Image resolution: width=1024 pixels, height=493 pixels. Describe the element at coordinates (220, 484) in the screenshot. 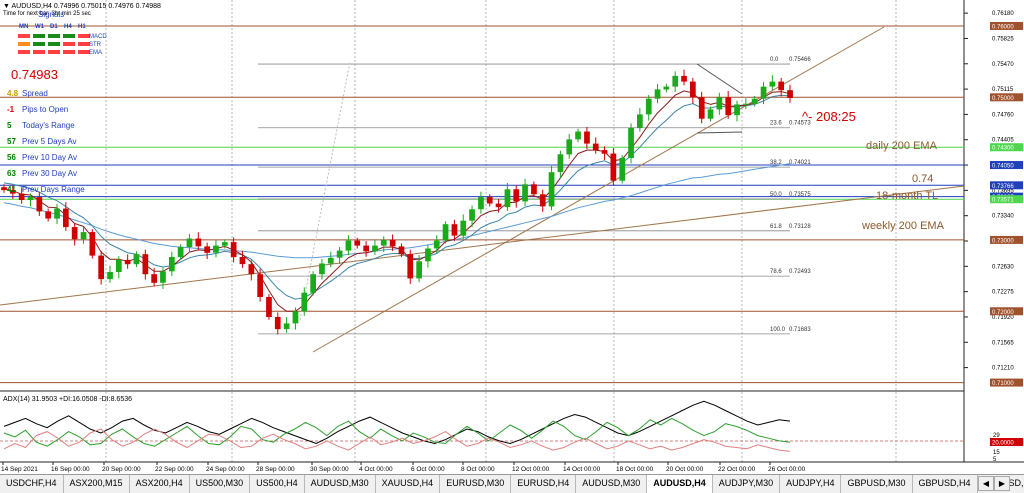

I see `chart-tab: US500,M30` at that location.